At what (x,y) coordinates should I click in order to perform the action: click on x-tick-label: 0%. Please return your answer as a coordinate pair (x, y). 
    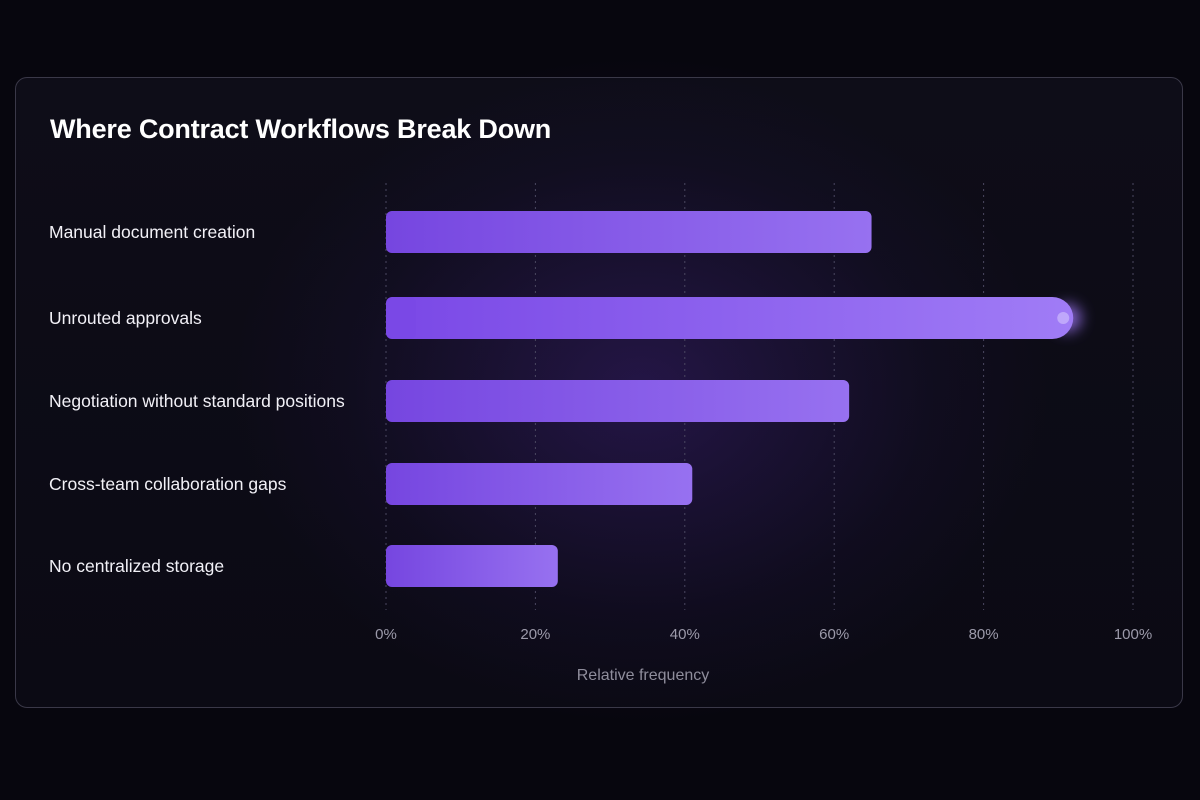
    Looking at the image, I should click on (386, 634).